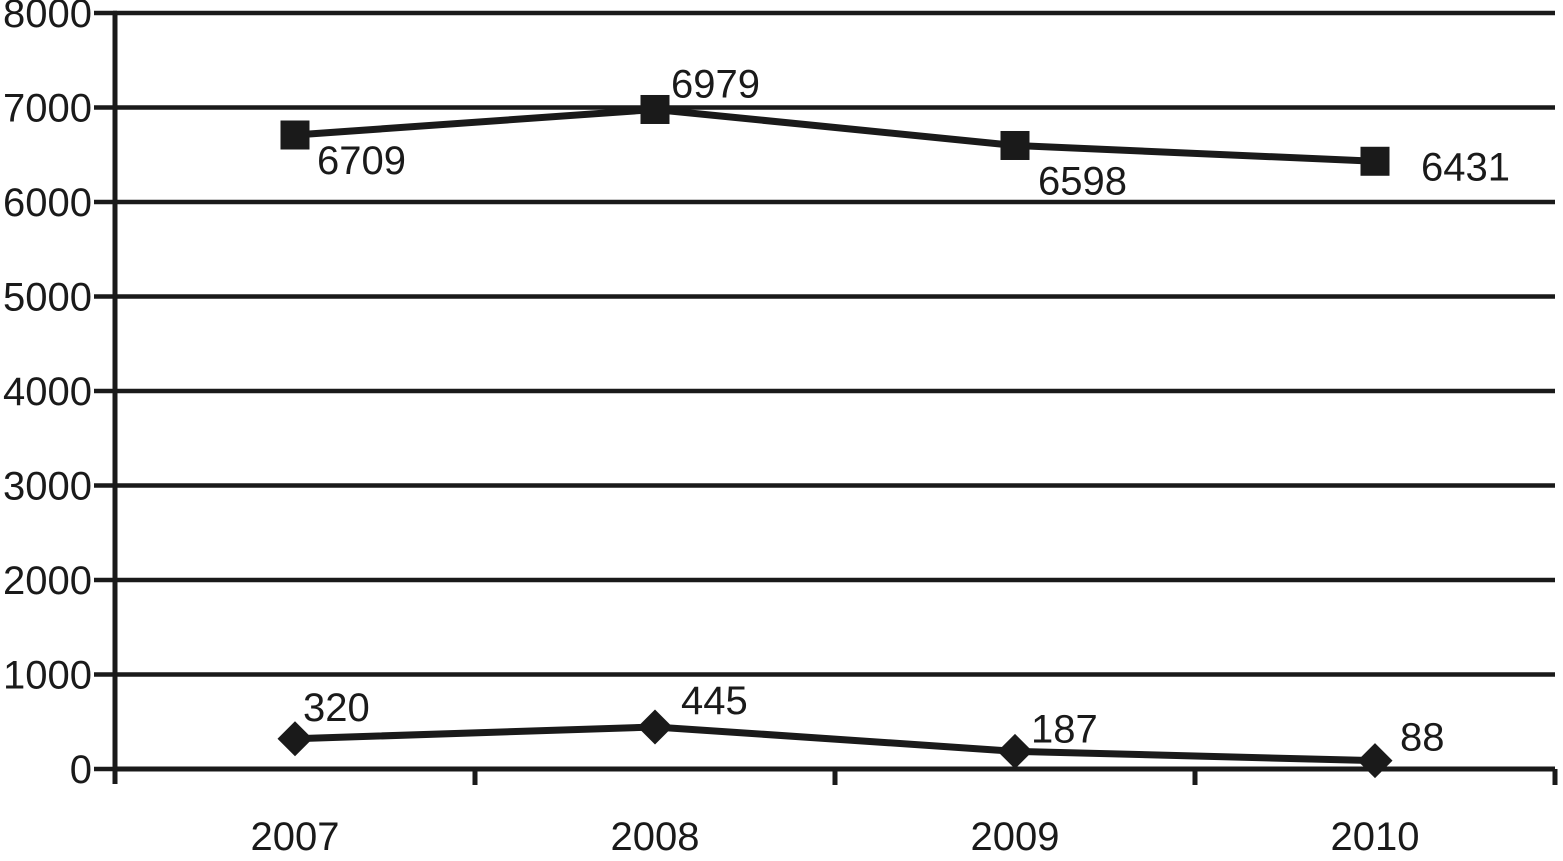  Describe the element at coordinates (47, 109) in the screenshot. I see `y-axis-label: 7000` at that location.